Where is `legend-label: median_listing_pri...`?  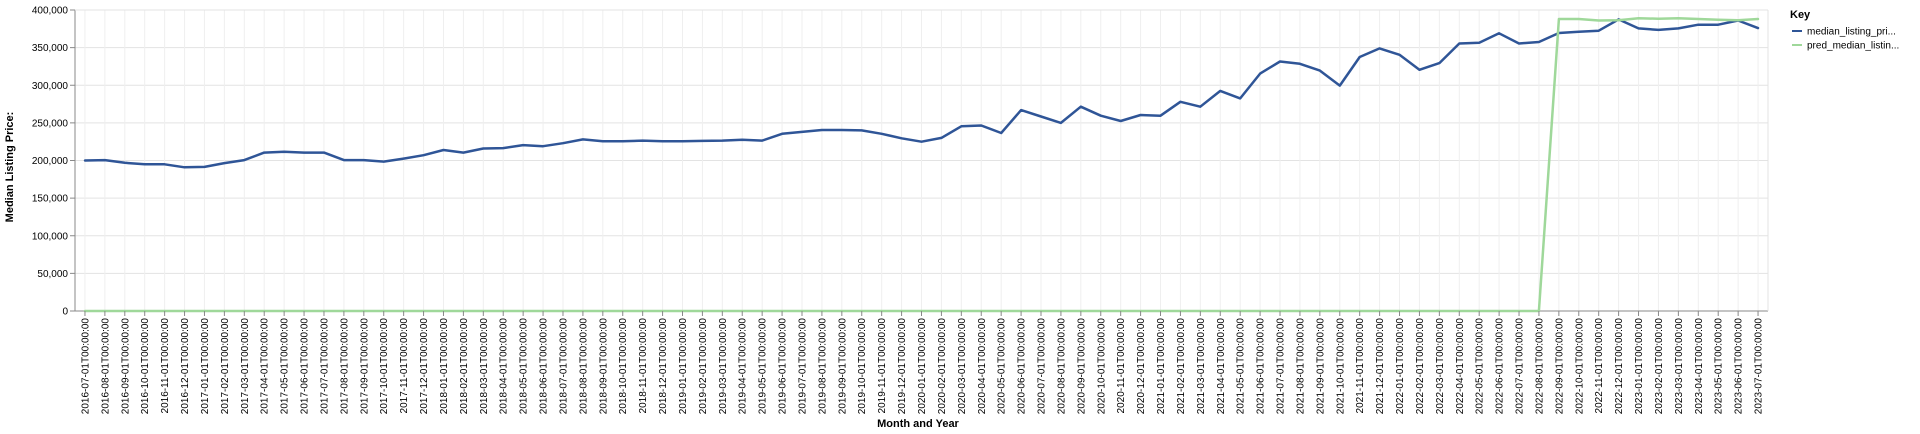
legend-label: median_listing_pri... is located at coordinates (1851, 32).